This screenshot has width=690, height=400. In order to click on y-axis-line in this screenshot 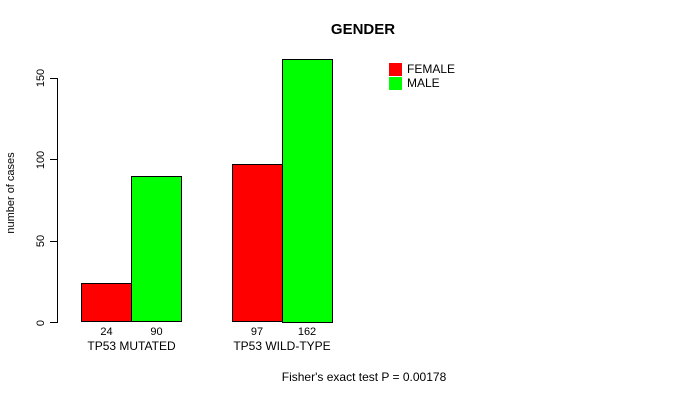, I will do `click(57, 200)`.